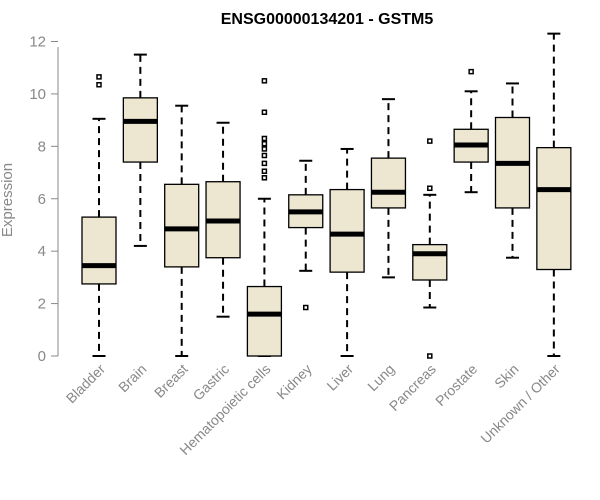  I want to click on y-axis-ticks: 0 2 4 6 8 10 12, so click(43, 199).